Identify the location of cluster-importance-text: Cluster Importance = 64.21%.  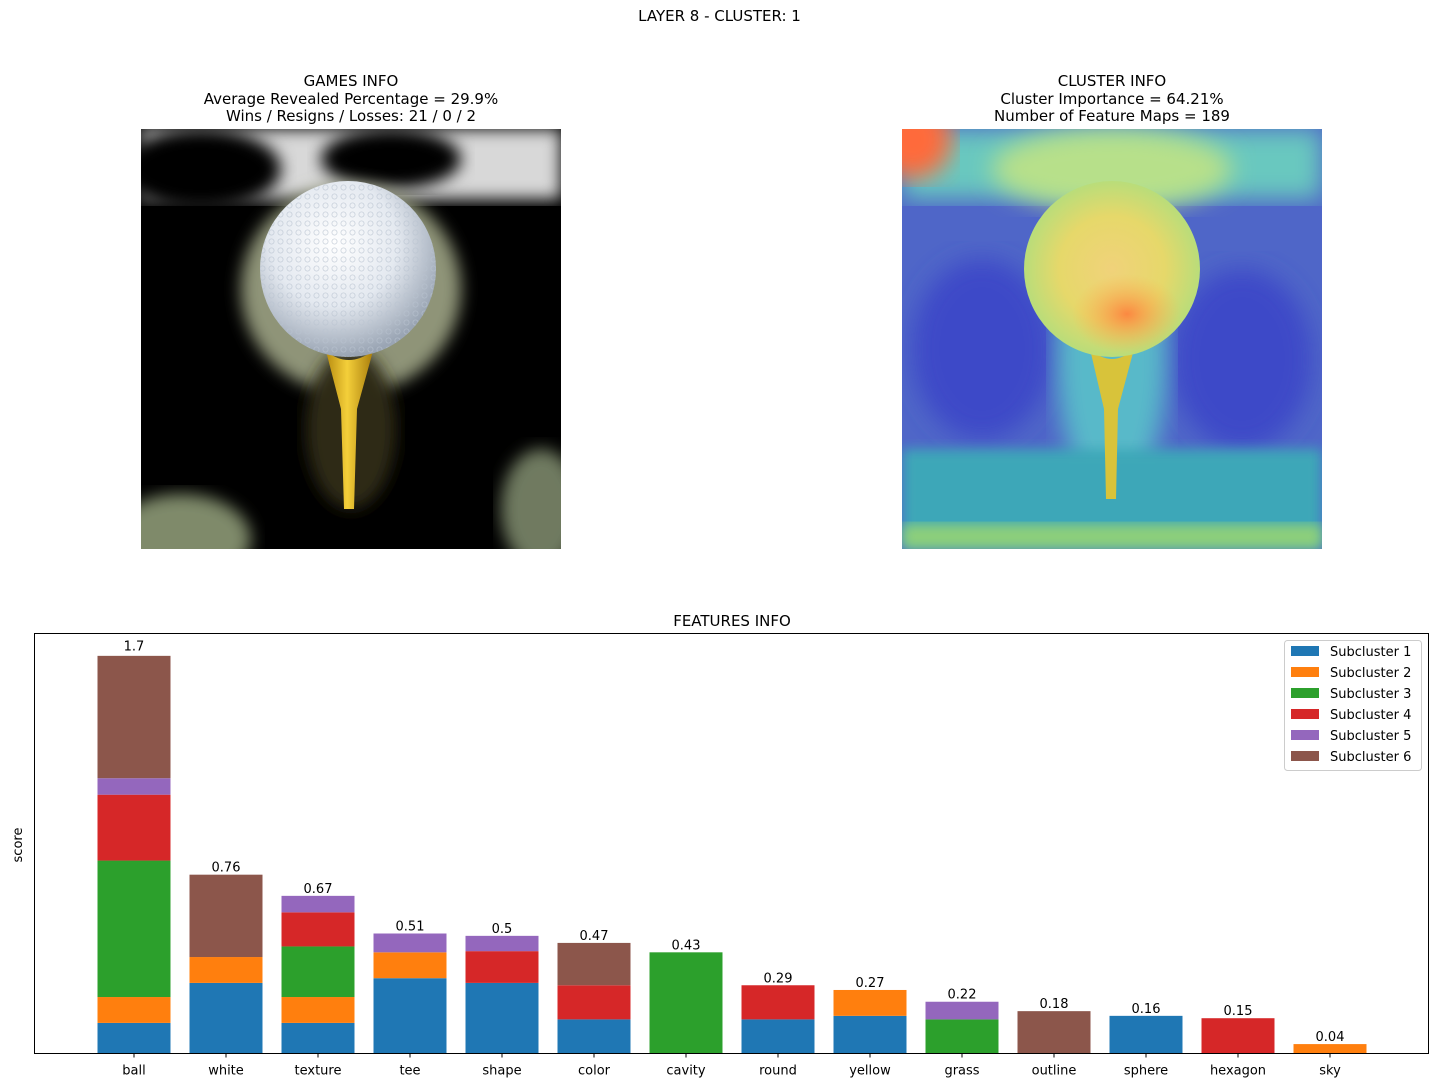
(1112, 98).